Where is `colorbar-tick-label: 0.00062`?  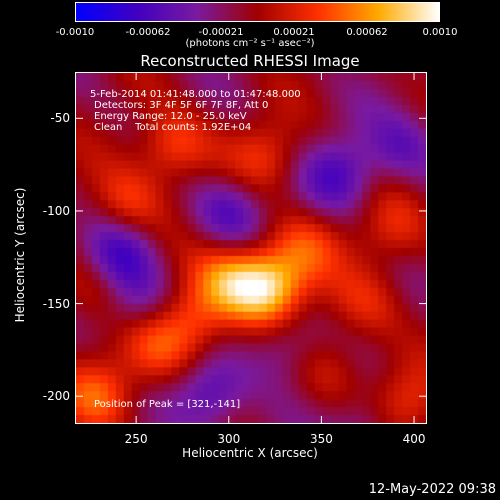 colorbar-tick-label: 0.00062 is located at coordinates (367, 32).